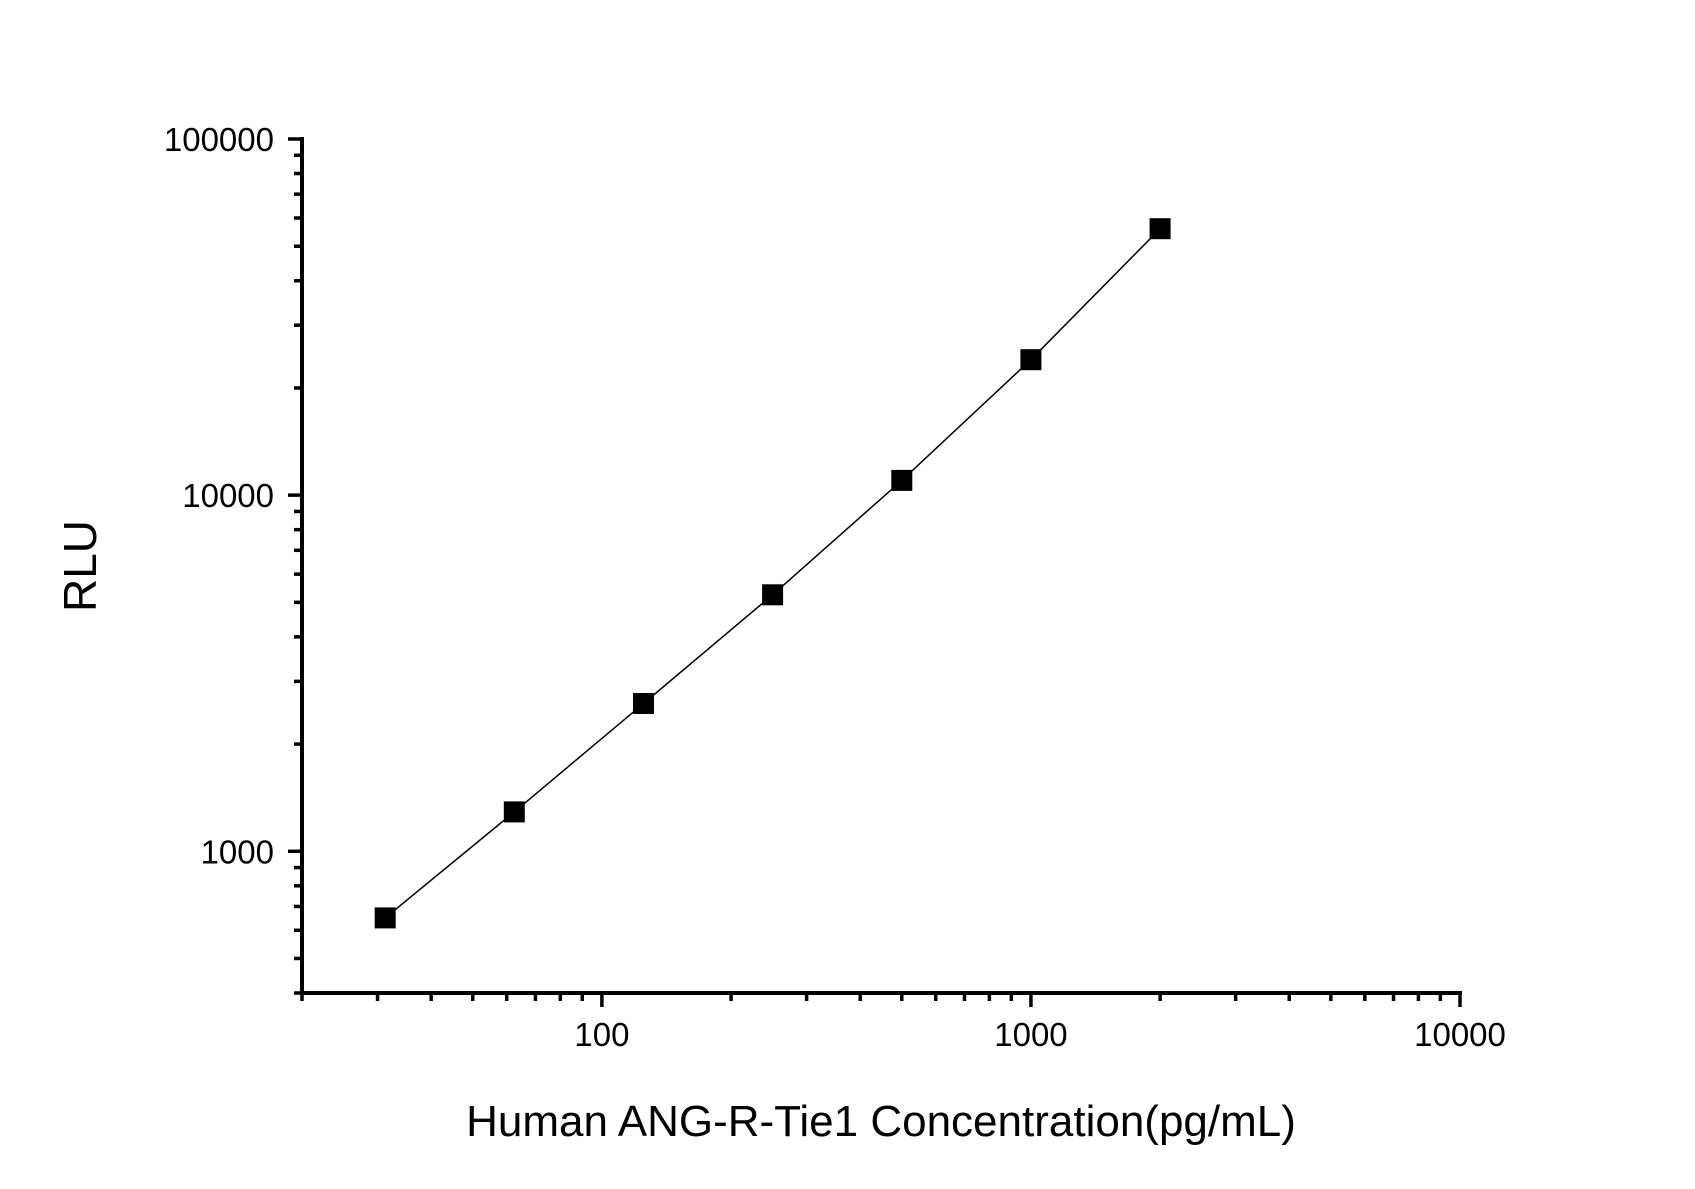 The image size is (1695, 1189). I want to click on y-tick-label: 100000, so click(219, 139).